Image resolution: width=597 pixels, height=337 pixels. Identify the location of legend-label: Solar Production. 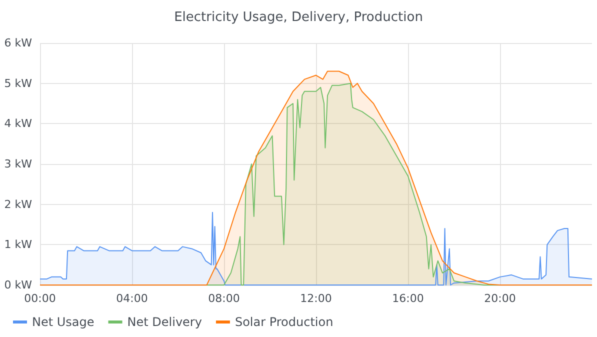
(284, 322).